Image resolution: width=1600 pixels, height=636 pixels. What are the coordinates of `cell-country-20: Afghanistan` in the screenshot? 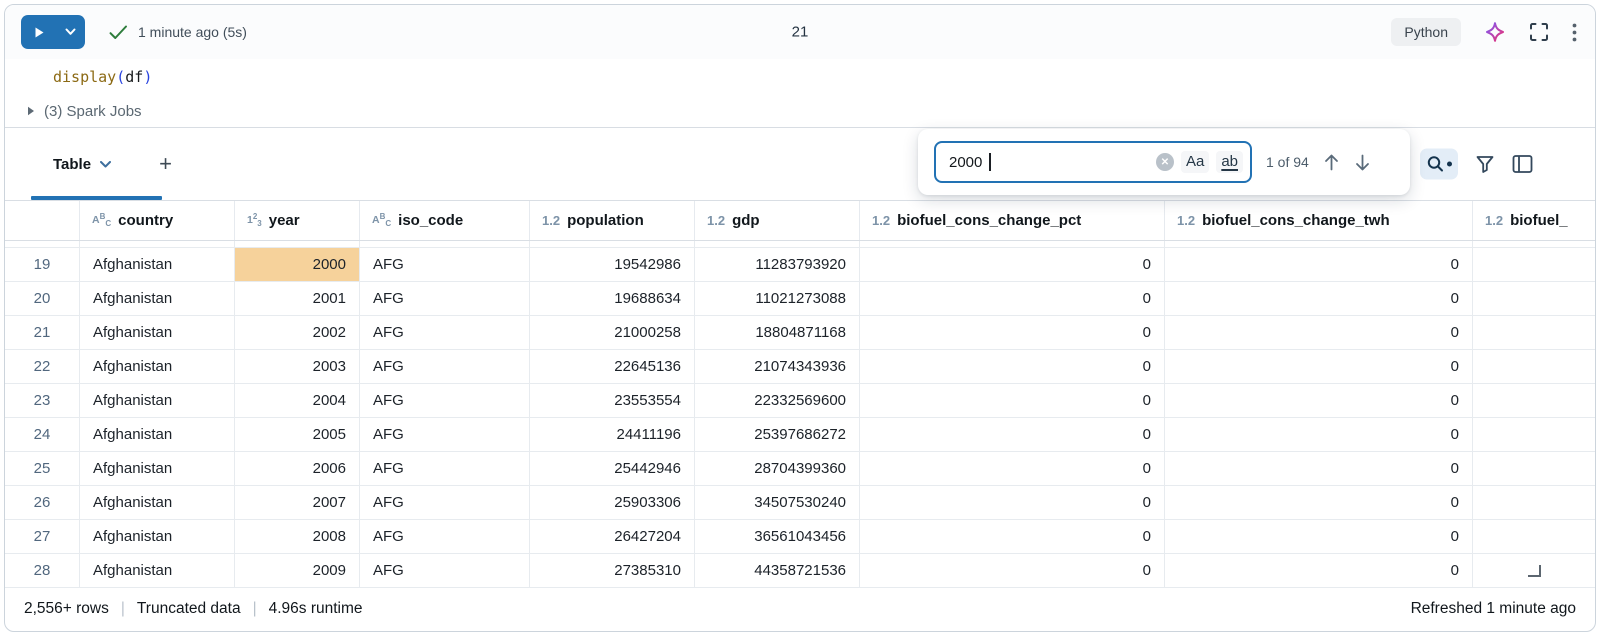 It's located at (157, 298).